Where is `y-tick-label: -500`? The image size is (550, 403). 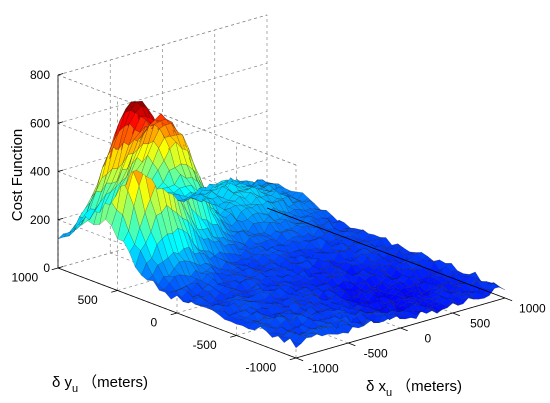 y-tick-label: -500 is located at coordinates (205, 345).